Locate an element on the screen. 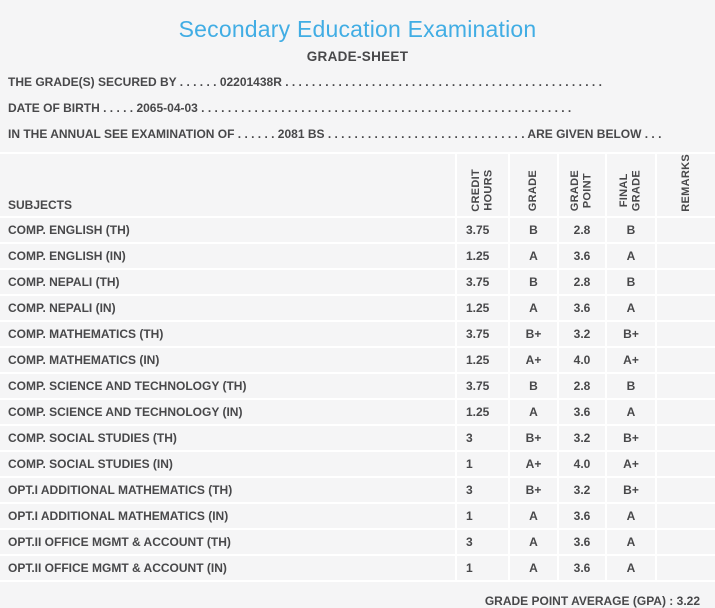  column-header-remarks: REMARKS is located at coordinates (685, 185).